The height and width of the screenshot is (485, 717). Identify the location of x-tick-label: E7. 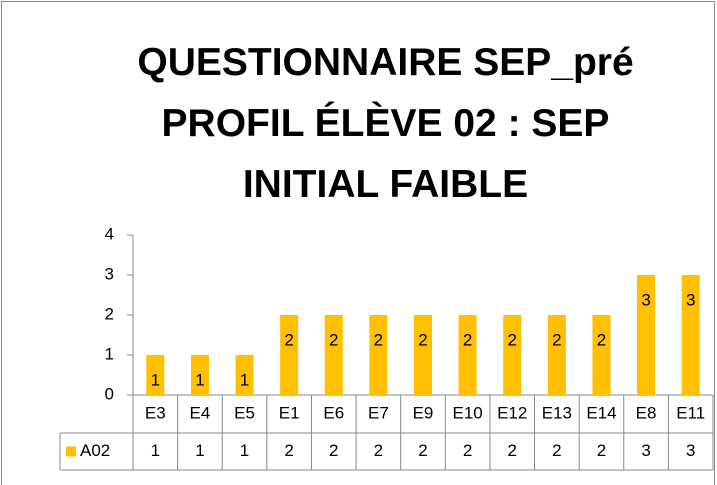
(378, 412).